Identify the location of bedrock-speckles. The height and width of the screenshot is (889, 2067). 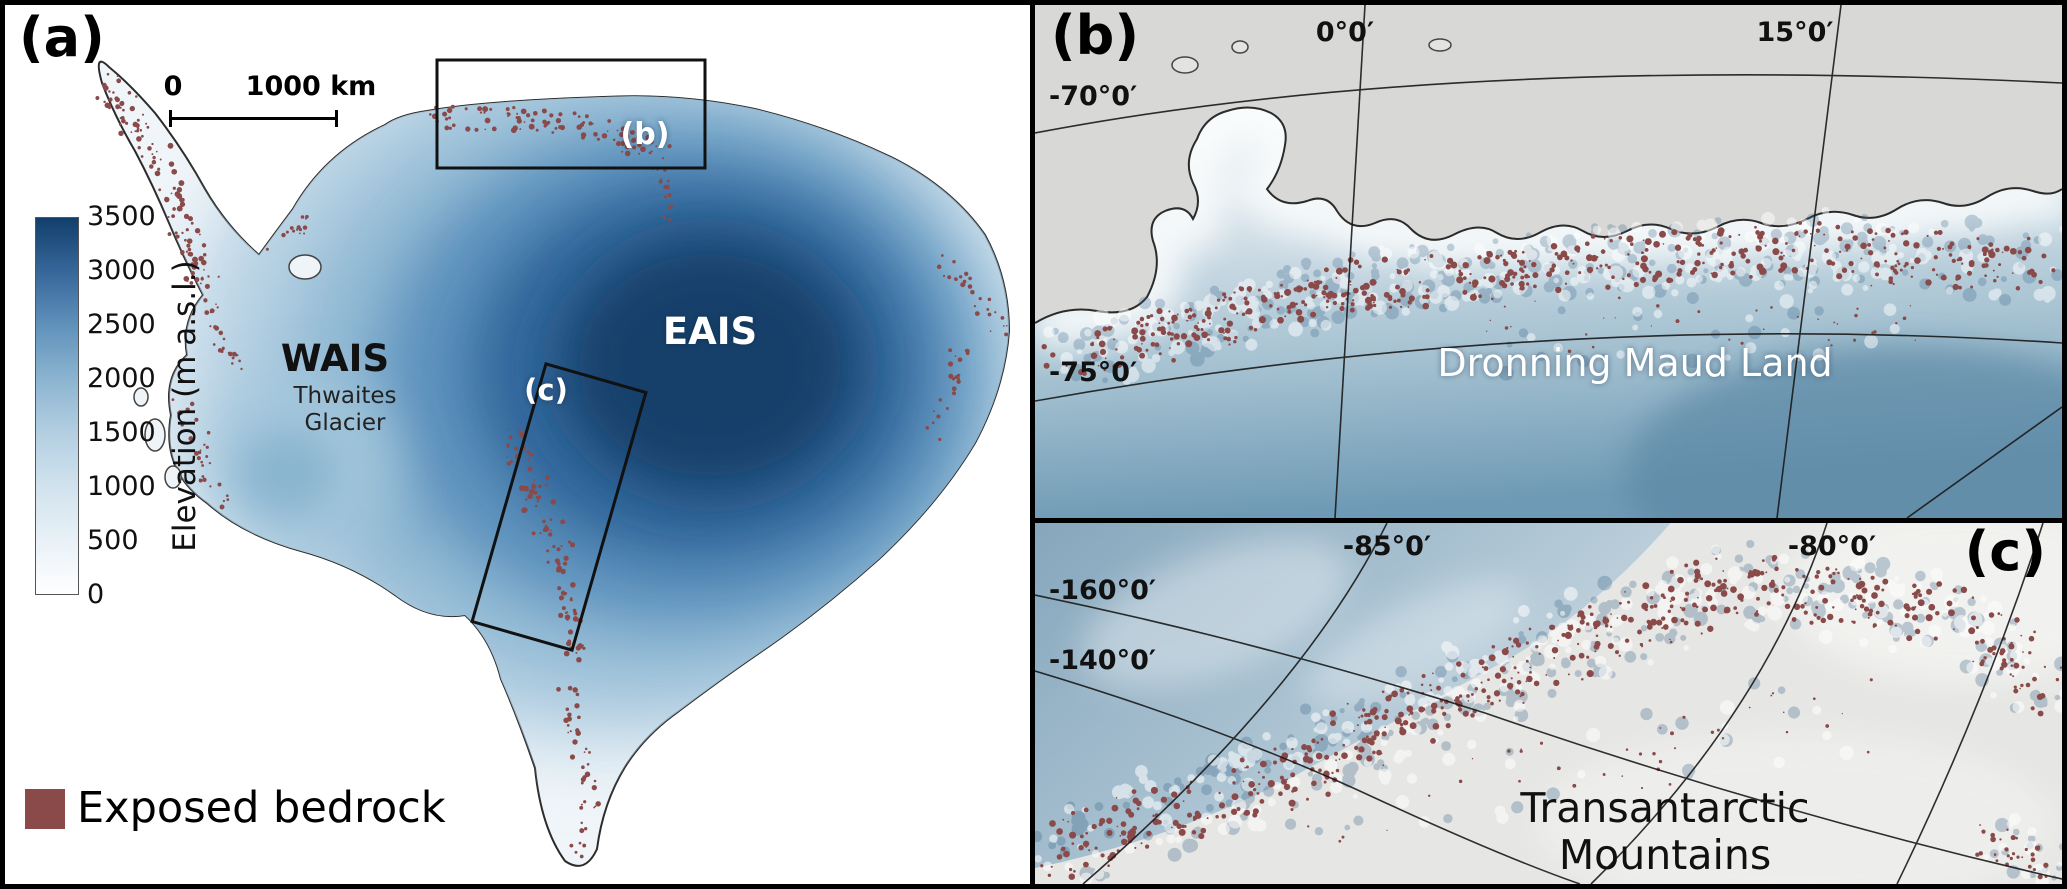
(1548, 298).